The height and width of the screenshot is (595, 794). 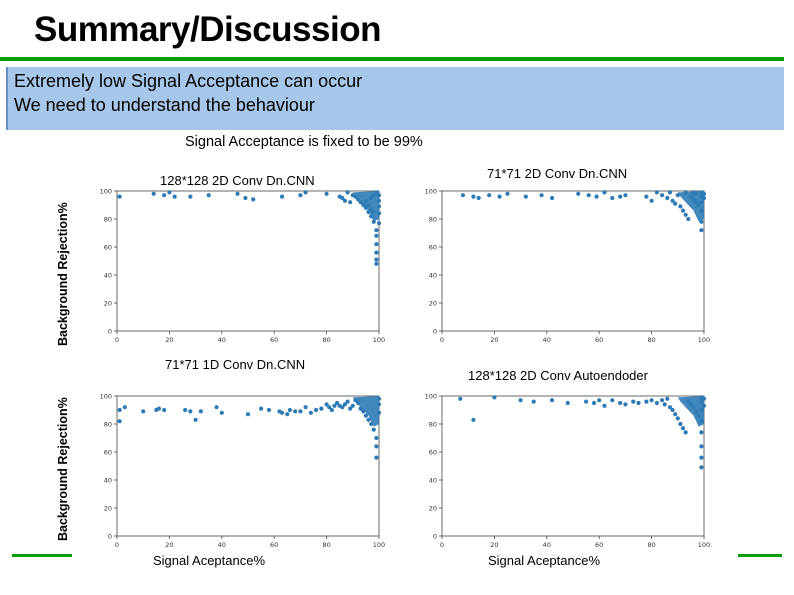 What do you see at coordinates (557, 173) in the screenshot?
I see `plot-title-2: 71*71 2D Conv Dn.CNN` at bounding box center [557, 173].